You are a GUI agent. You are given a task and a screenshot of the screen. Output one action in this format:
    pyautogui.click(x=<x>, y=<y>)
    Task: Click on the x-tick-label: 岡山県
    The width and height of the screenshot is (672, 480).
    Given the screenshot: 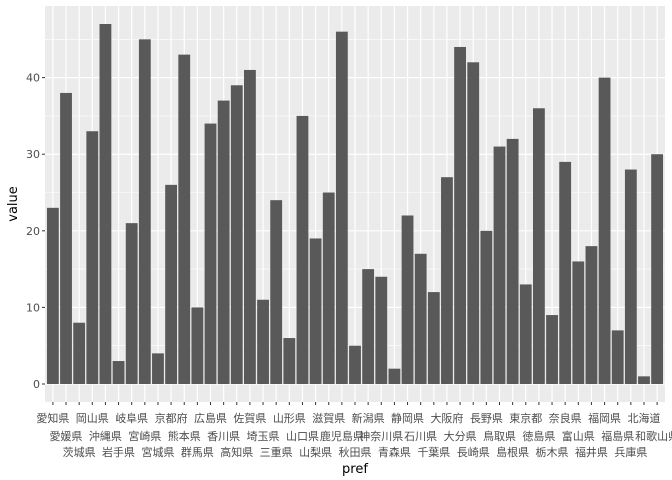 What is the action you would take?
    pyautogui.click(x=92, y=418)
    